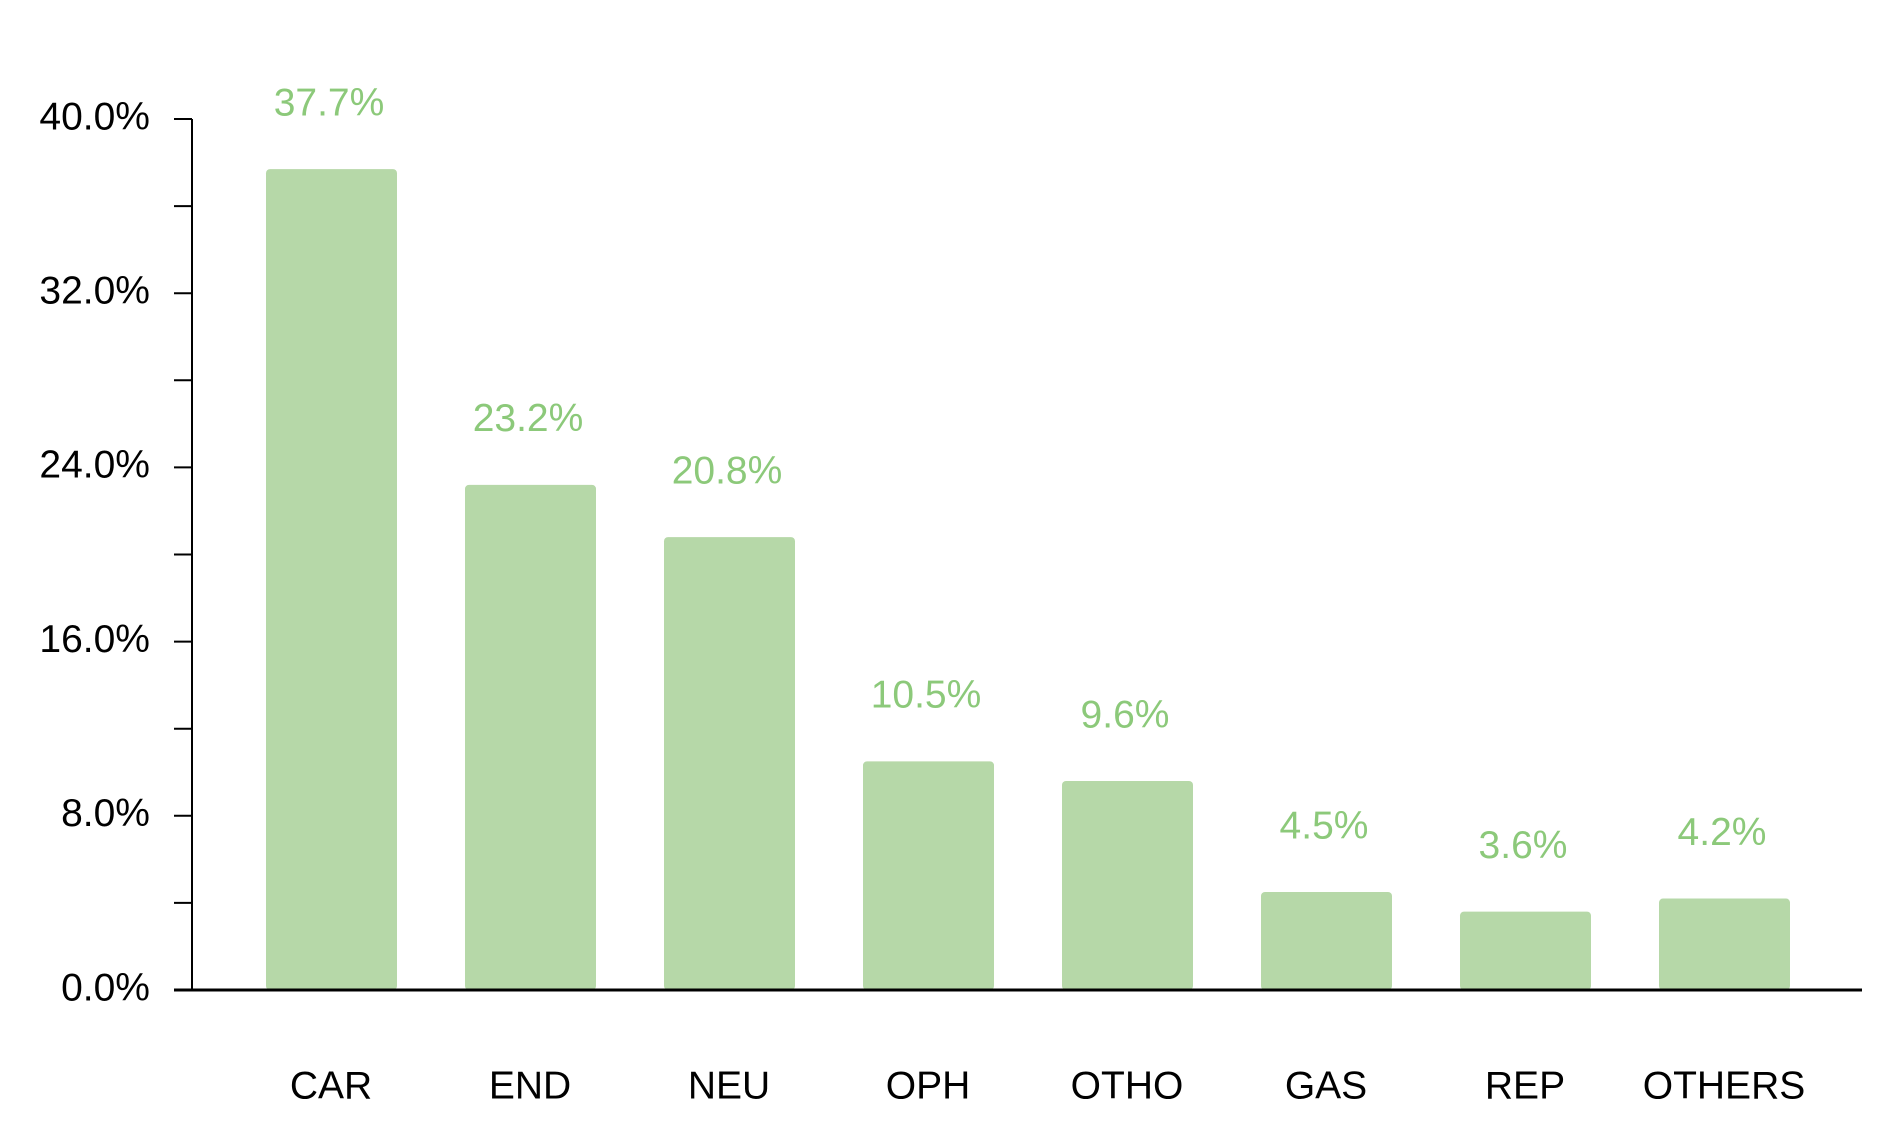 The width and height of the screenshot is (1899, 1146). Describe the element at coordinates (329, 102) in the screenshot. I see `value-label: 37.7%` at that location.